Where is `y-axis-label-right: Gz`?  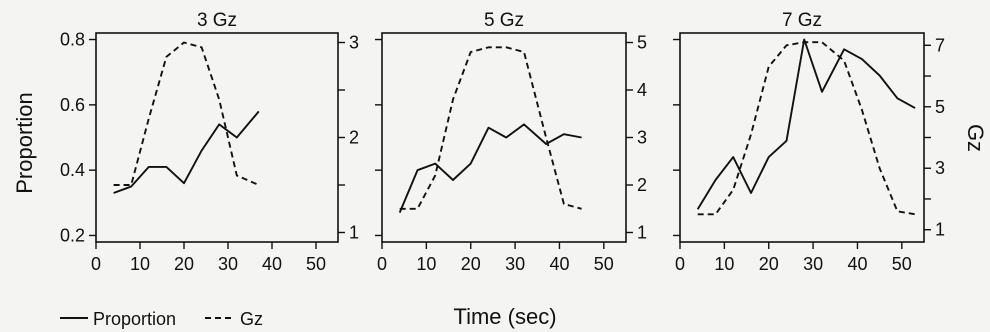 y-axis-label-right: Gz is located at coordinates (975, 138).